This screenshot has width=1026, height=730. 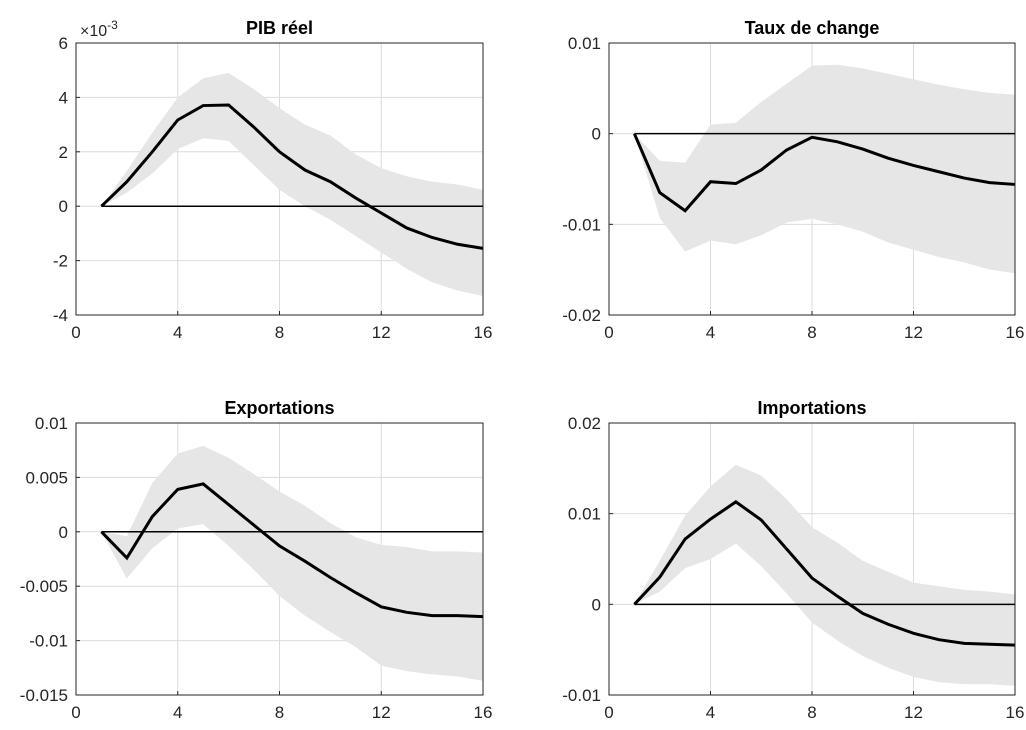 I want to click on y-tick-label: -0.015, so click(x=44, y=695).